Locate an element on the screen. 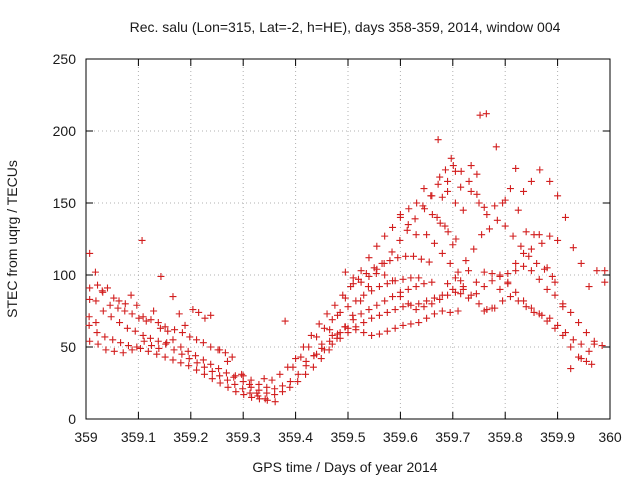 This screenshot has width=640, height=480. x-tick-label: 359.7 is located at coordinates (452, 437).